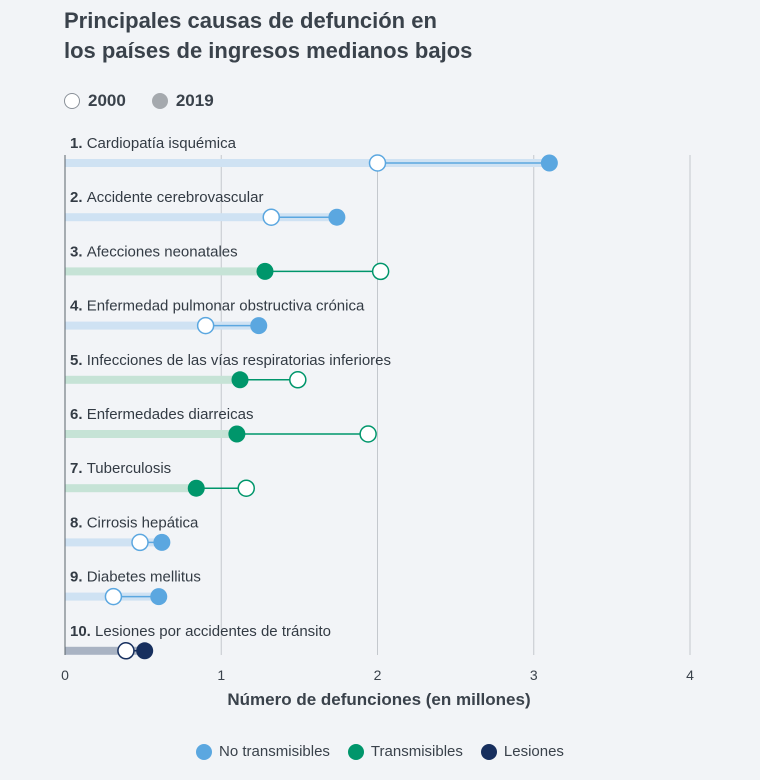 The width and height of the screenshot is (760, 780). I want to click on year-legend: 2000 2019, so click(152, 101).